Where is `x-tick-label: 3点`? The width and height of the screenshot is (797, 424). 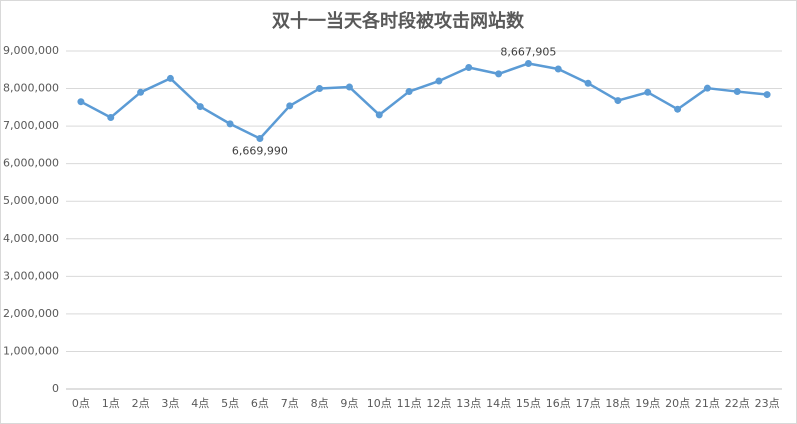
x-tick-label: 3点 is located at coordinates (170, 403).